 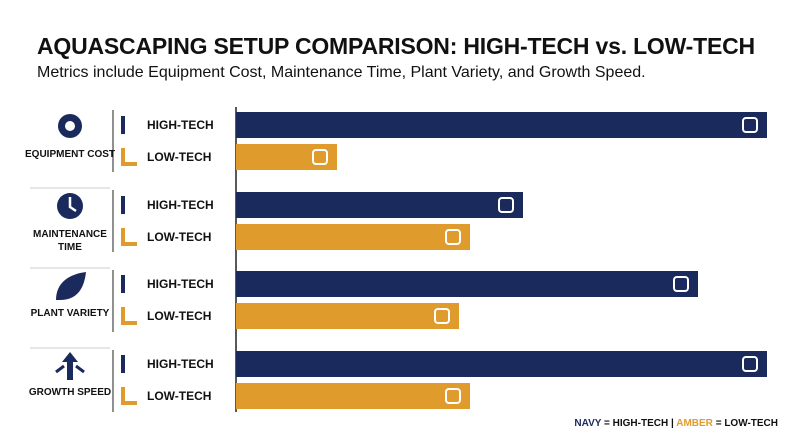 What do you see at coordinates (720, 13) in the screenshot?
I see `value-label: Very High ($$$$)` at bounding box center [720, 13].